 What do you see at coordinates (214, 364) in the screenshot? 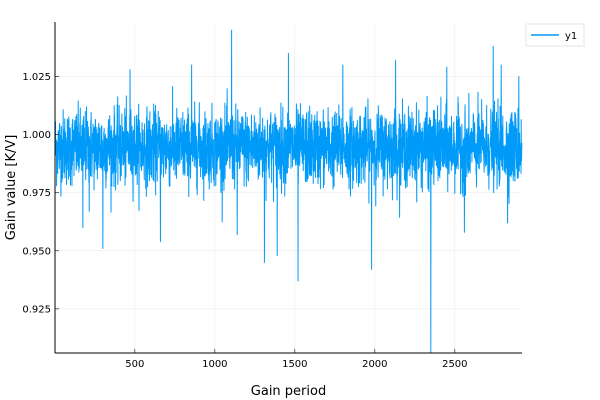
I see `x-tick-label: 1000` at bounding box center [214, 364].